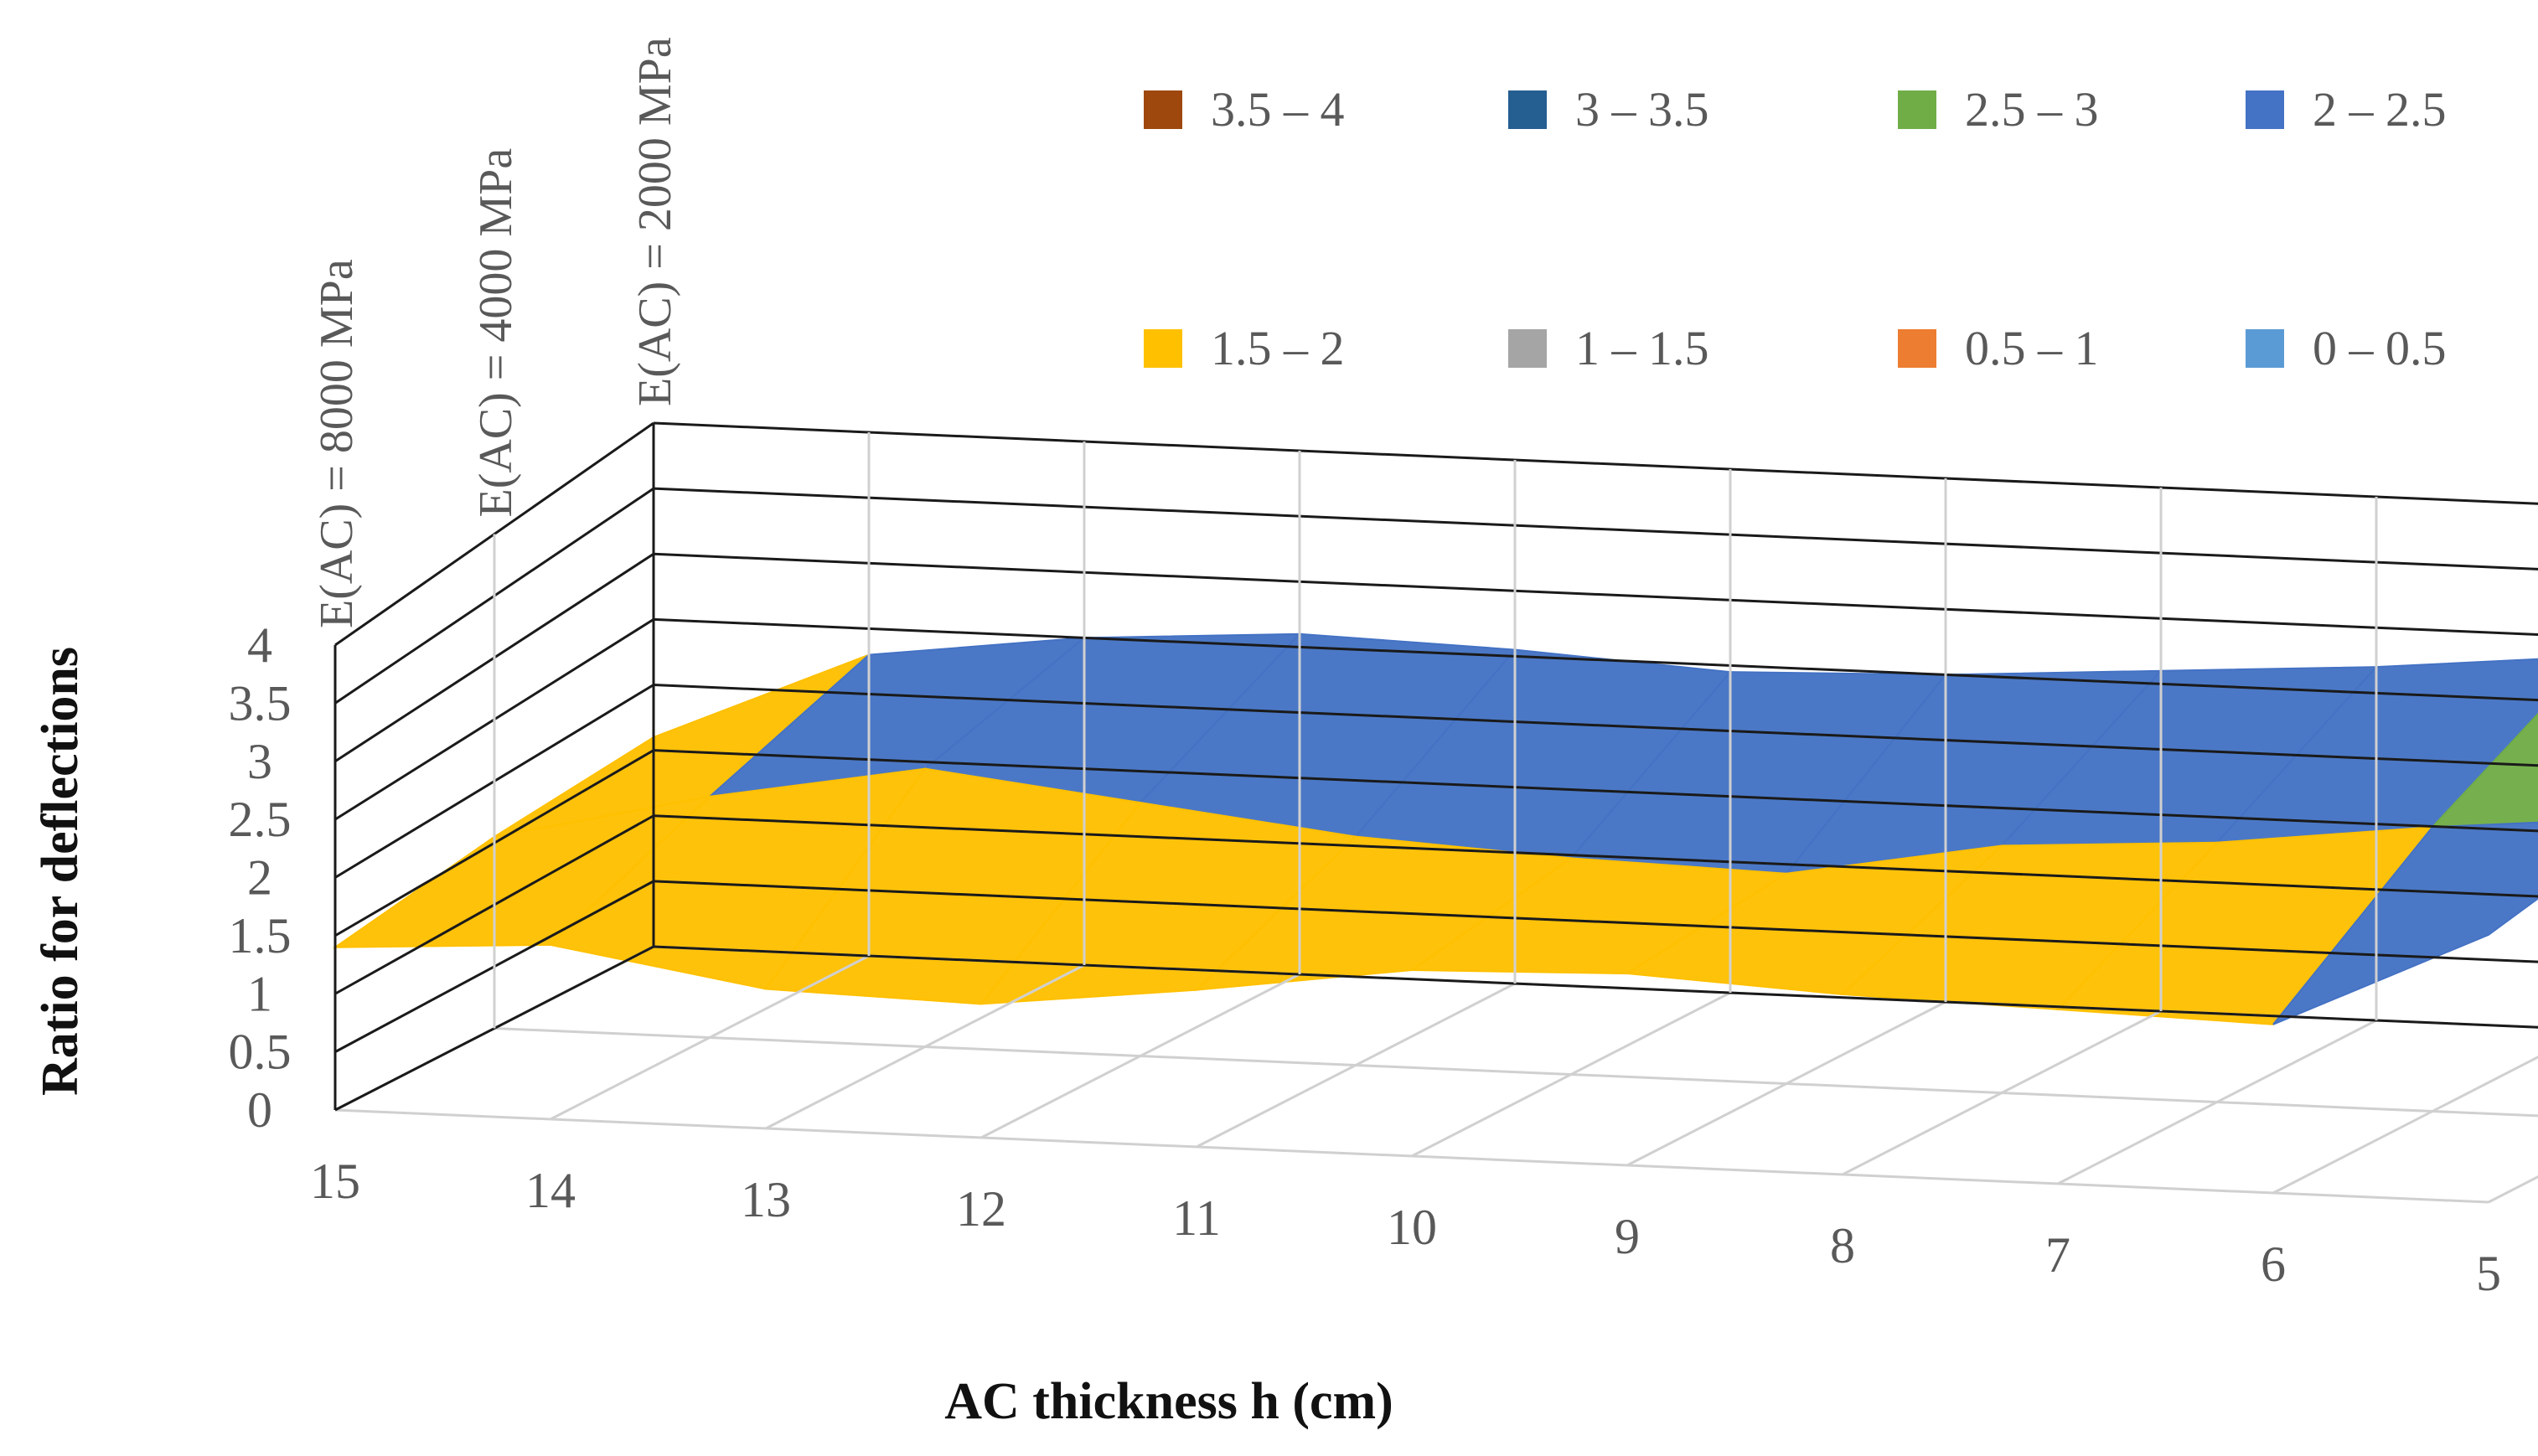 This screenshot has height=1456, width=2538. I want to click on legend-label: 2.5 – 3, so click(2032, 109).